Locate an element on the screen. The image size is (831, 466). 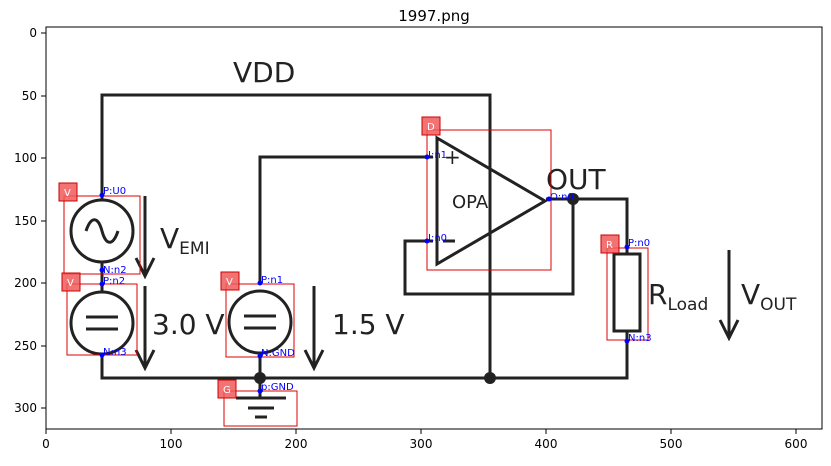
x-axis: 0 100 200 300 400 500 600 is located at coordinates (424, 440).